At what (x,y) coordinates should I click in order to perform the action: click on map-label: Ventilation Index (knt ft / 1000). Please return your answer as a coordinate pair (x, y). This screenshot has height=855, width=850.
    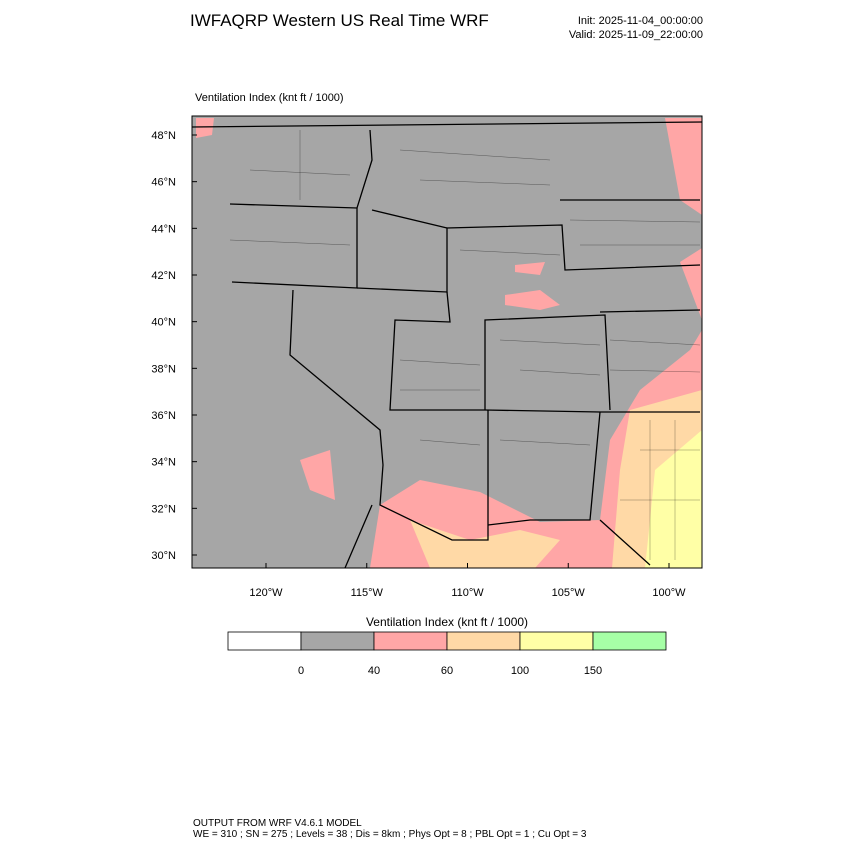
    Looking at the image, I should click on (269, 98).